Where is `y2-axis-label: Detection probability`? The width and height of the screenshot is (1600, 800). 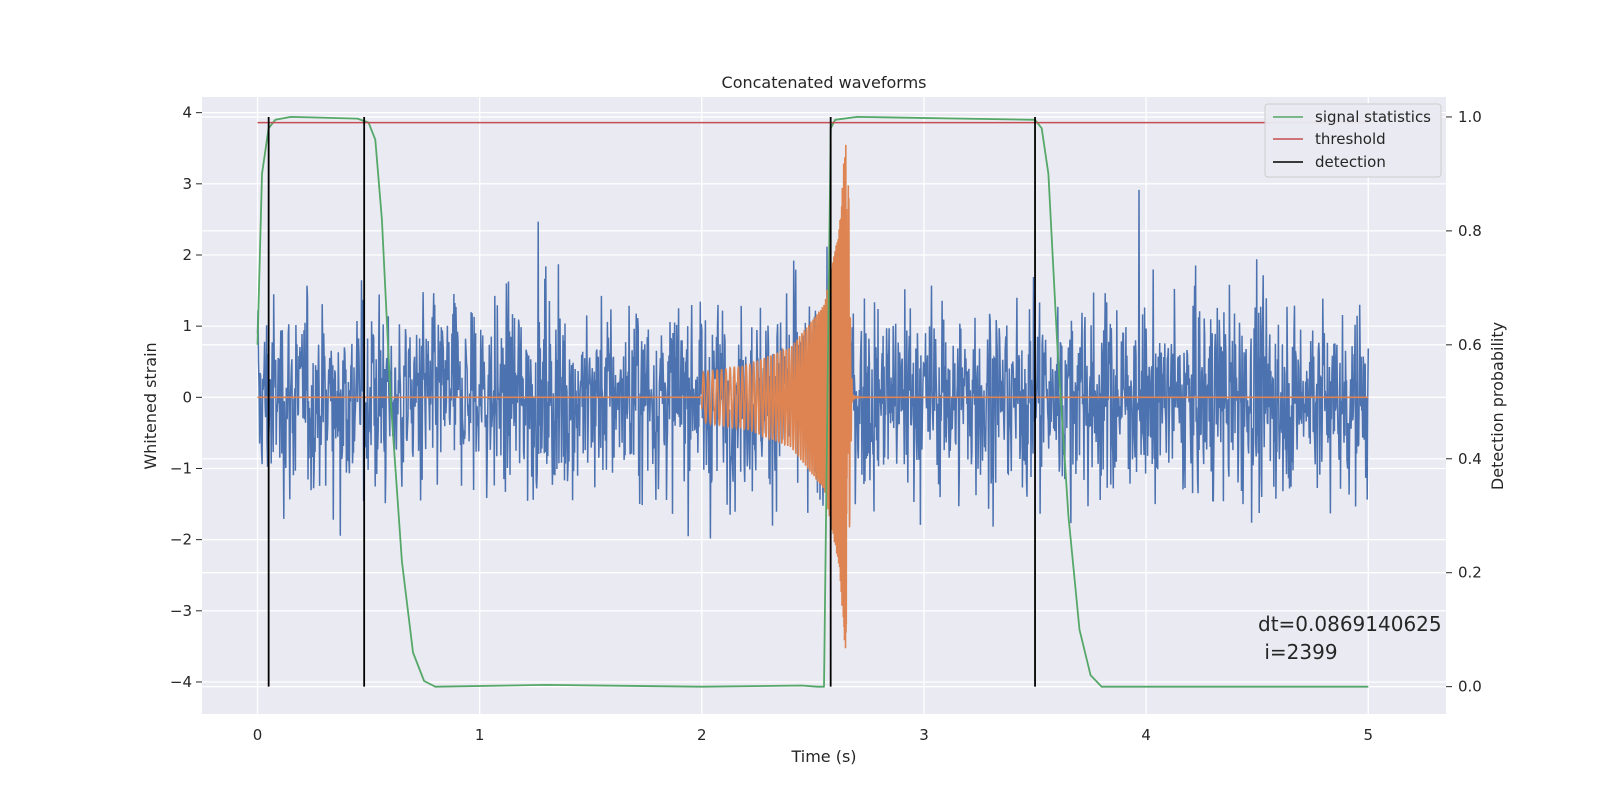
y2-axis-label: Detection probability is located at coordinates (1497, 406).